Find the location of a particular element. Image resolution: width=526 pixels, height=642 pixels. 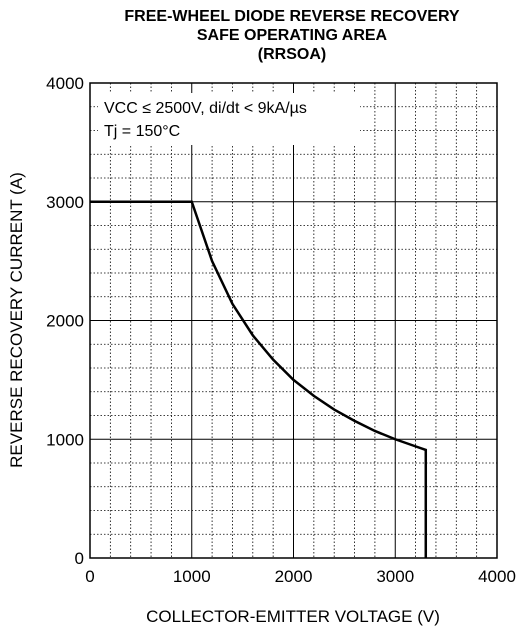

y-tick-label: 1000 is located at coordinates (65, 439).